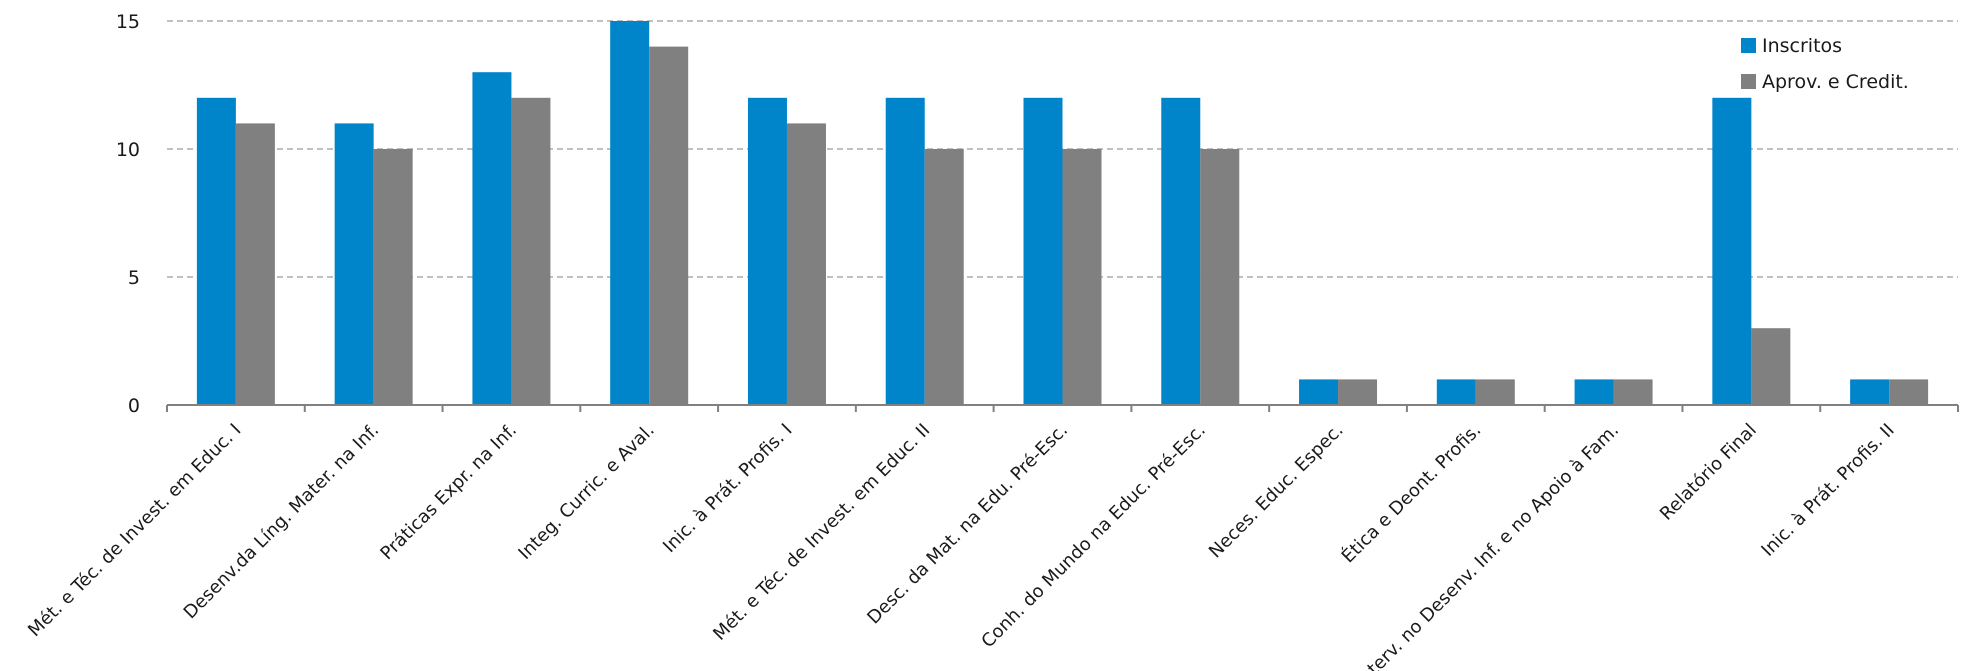  What do you see at coordinates (1825, 64) in the screenshot?
I see `legend: Inscritos Aprov. e Credit.` at bounding box center [1825, 64].